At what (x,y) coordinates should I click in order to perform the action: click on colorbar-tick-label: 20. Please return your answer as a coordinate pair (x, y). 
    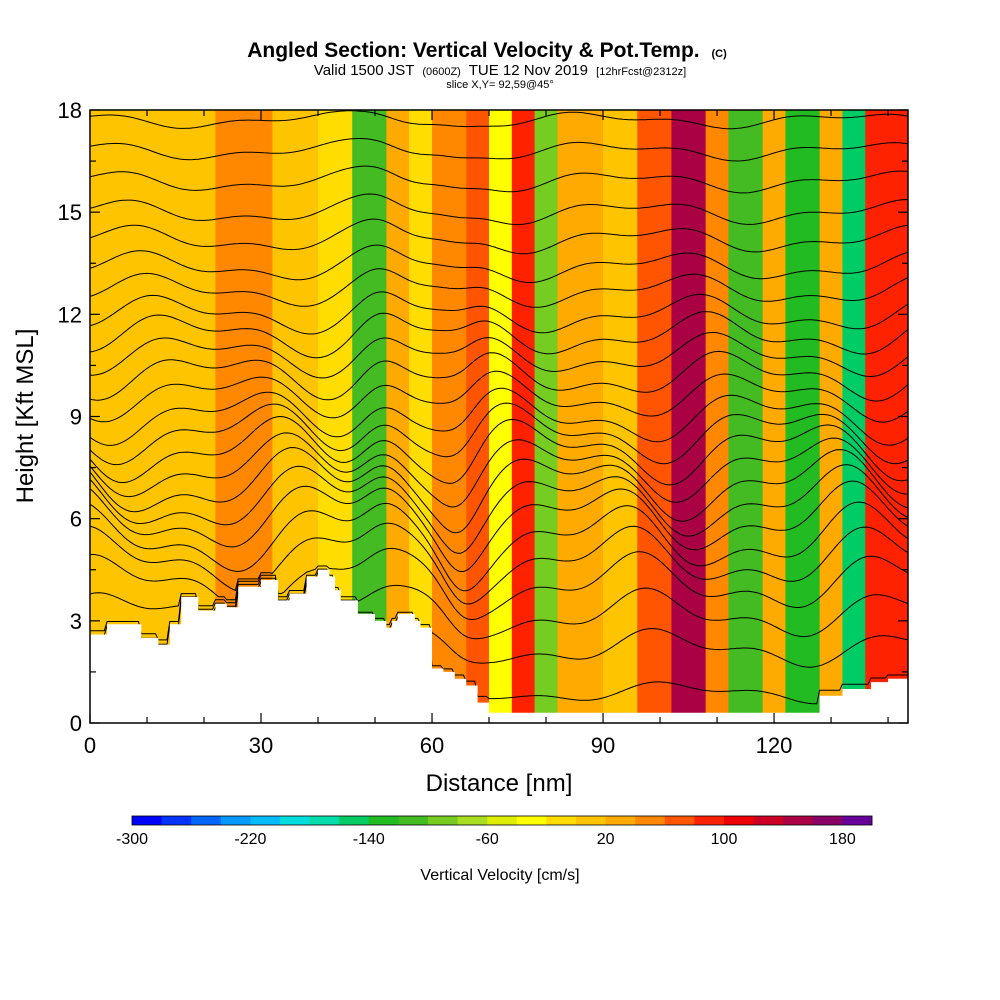
    Looking at the image, I should click on (606, 839).